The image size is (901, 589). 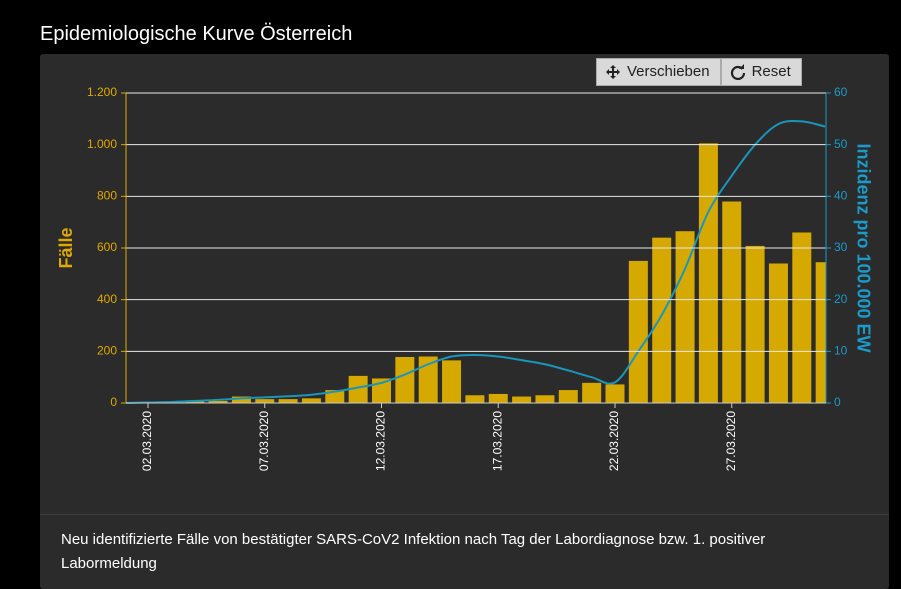 What do you see at coordinates (264, 441) in the screenshot?
I see `x-tick-label: 07.03.2020` at bounding box center [264, 441].